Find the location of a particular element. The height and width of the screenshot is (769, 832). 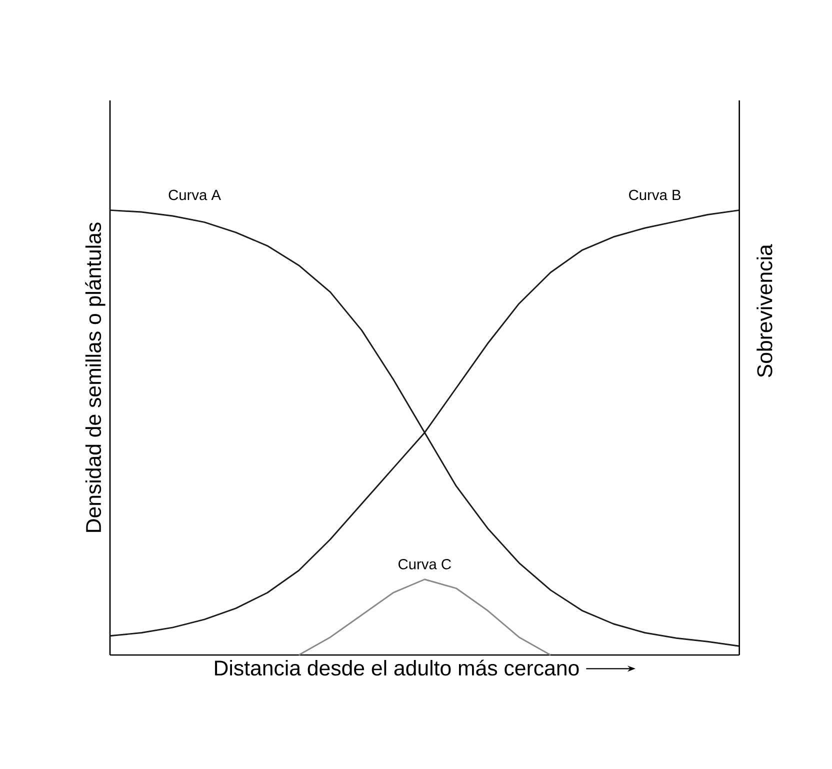

series-label: Curva A is located at coordinates (194, 195).